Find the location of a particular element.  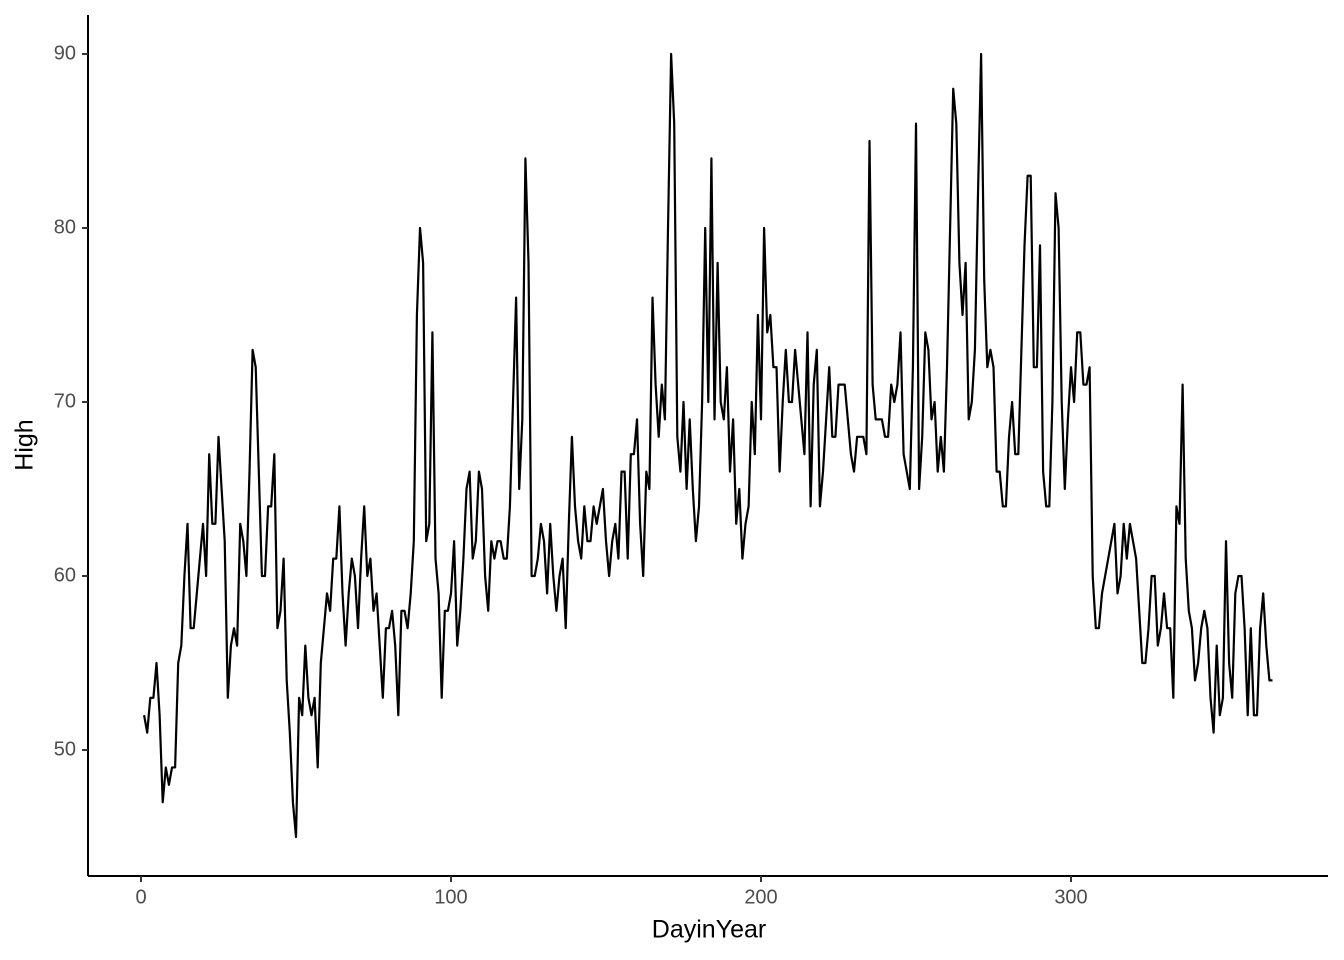

x-tick-label: 200 is located at coordinates (760, 897).